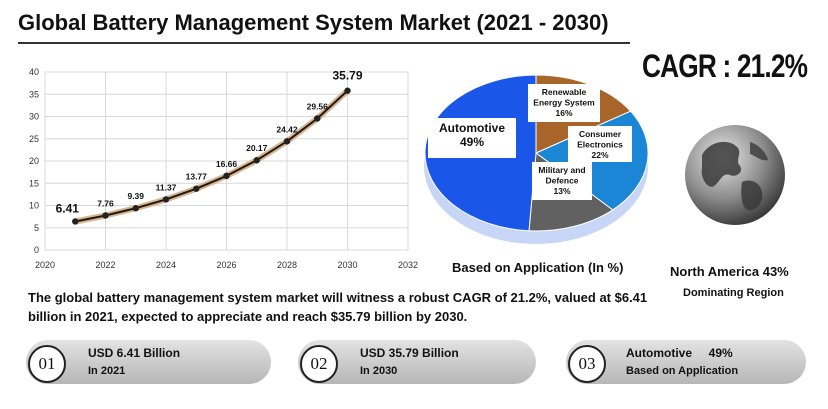 Image resolution: width=828 pixels, height=409 pixels. I want to click on highlight-caption-1: In 2021, so click(107, 371).